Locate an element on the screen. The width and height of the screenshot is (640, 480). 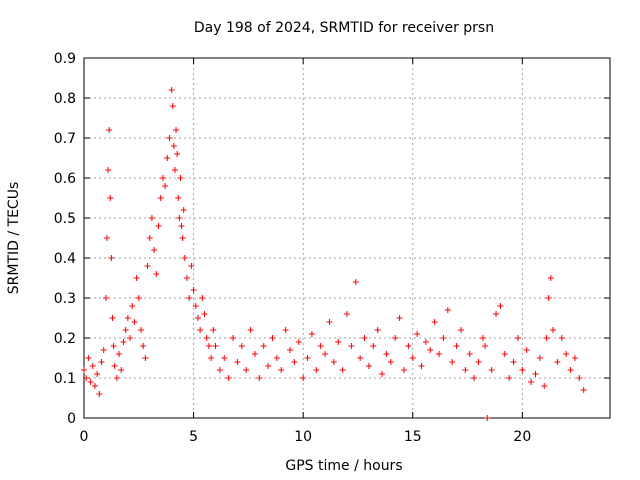
y-tick-label: 0.8 is located at coordinates (65, 99).